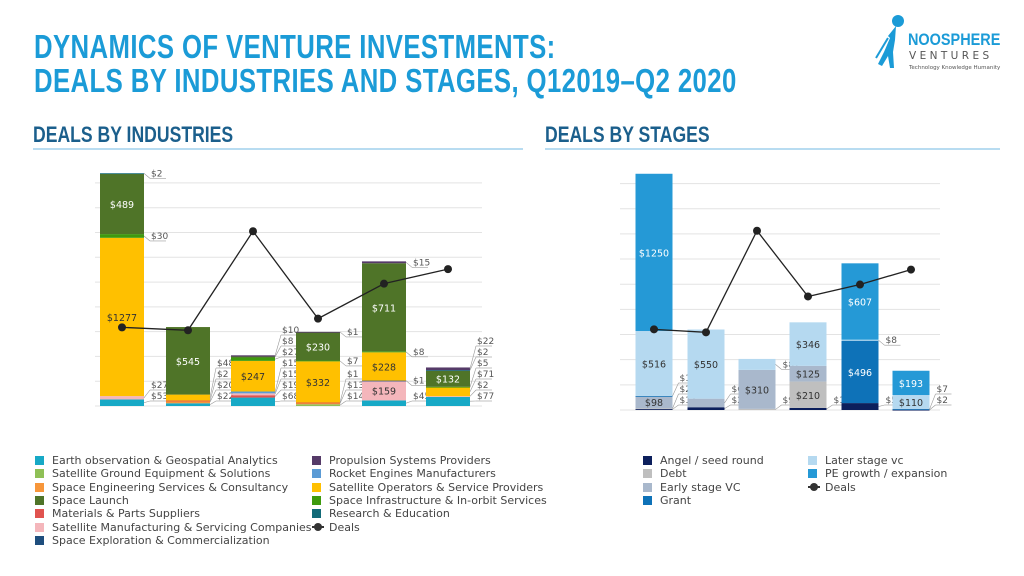 The width and height of the screenshot is (1024, 576). What do you see at coordinates (676, 501) in the screenshot?
I see `legend-label: Grant` at bounding box center [676, 501].